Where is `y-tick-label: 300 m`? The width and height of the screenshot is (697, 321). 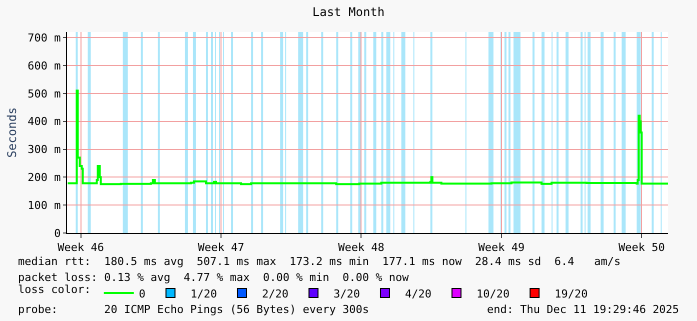 y-tick-label: 300 m is located at coordinates (45, 149).